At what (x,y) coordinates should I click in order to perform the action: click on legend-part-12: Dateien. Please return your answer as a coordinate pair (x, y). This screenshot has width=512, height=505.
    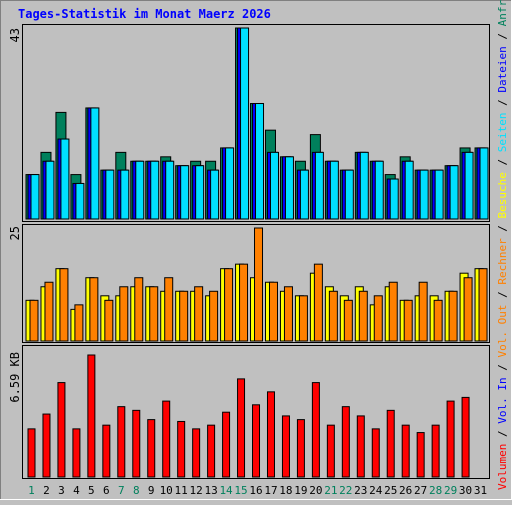
    Looking at the image, I should click on (502, 69).